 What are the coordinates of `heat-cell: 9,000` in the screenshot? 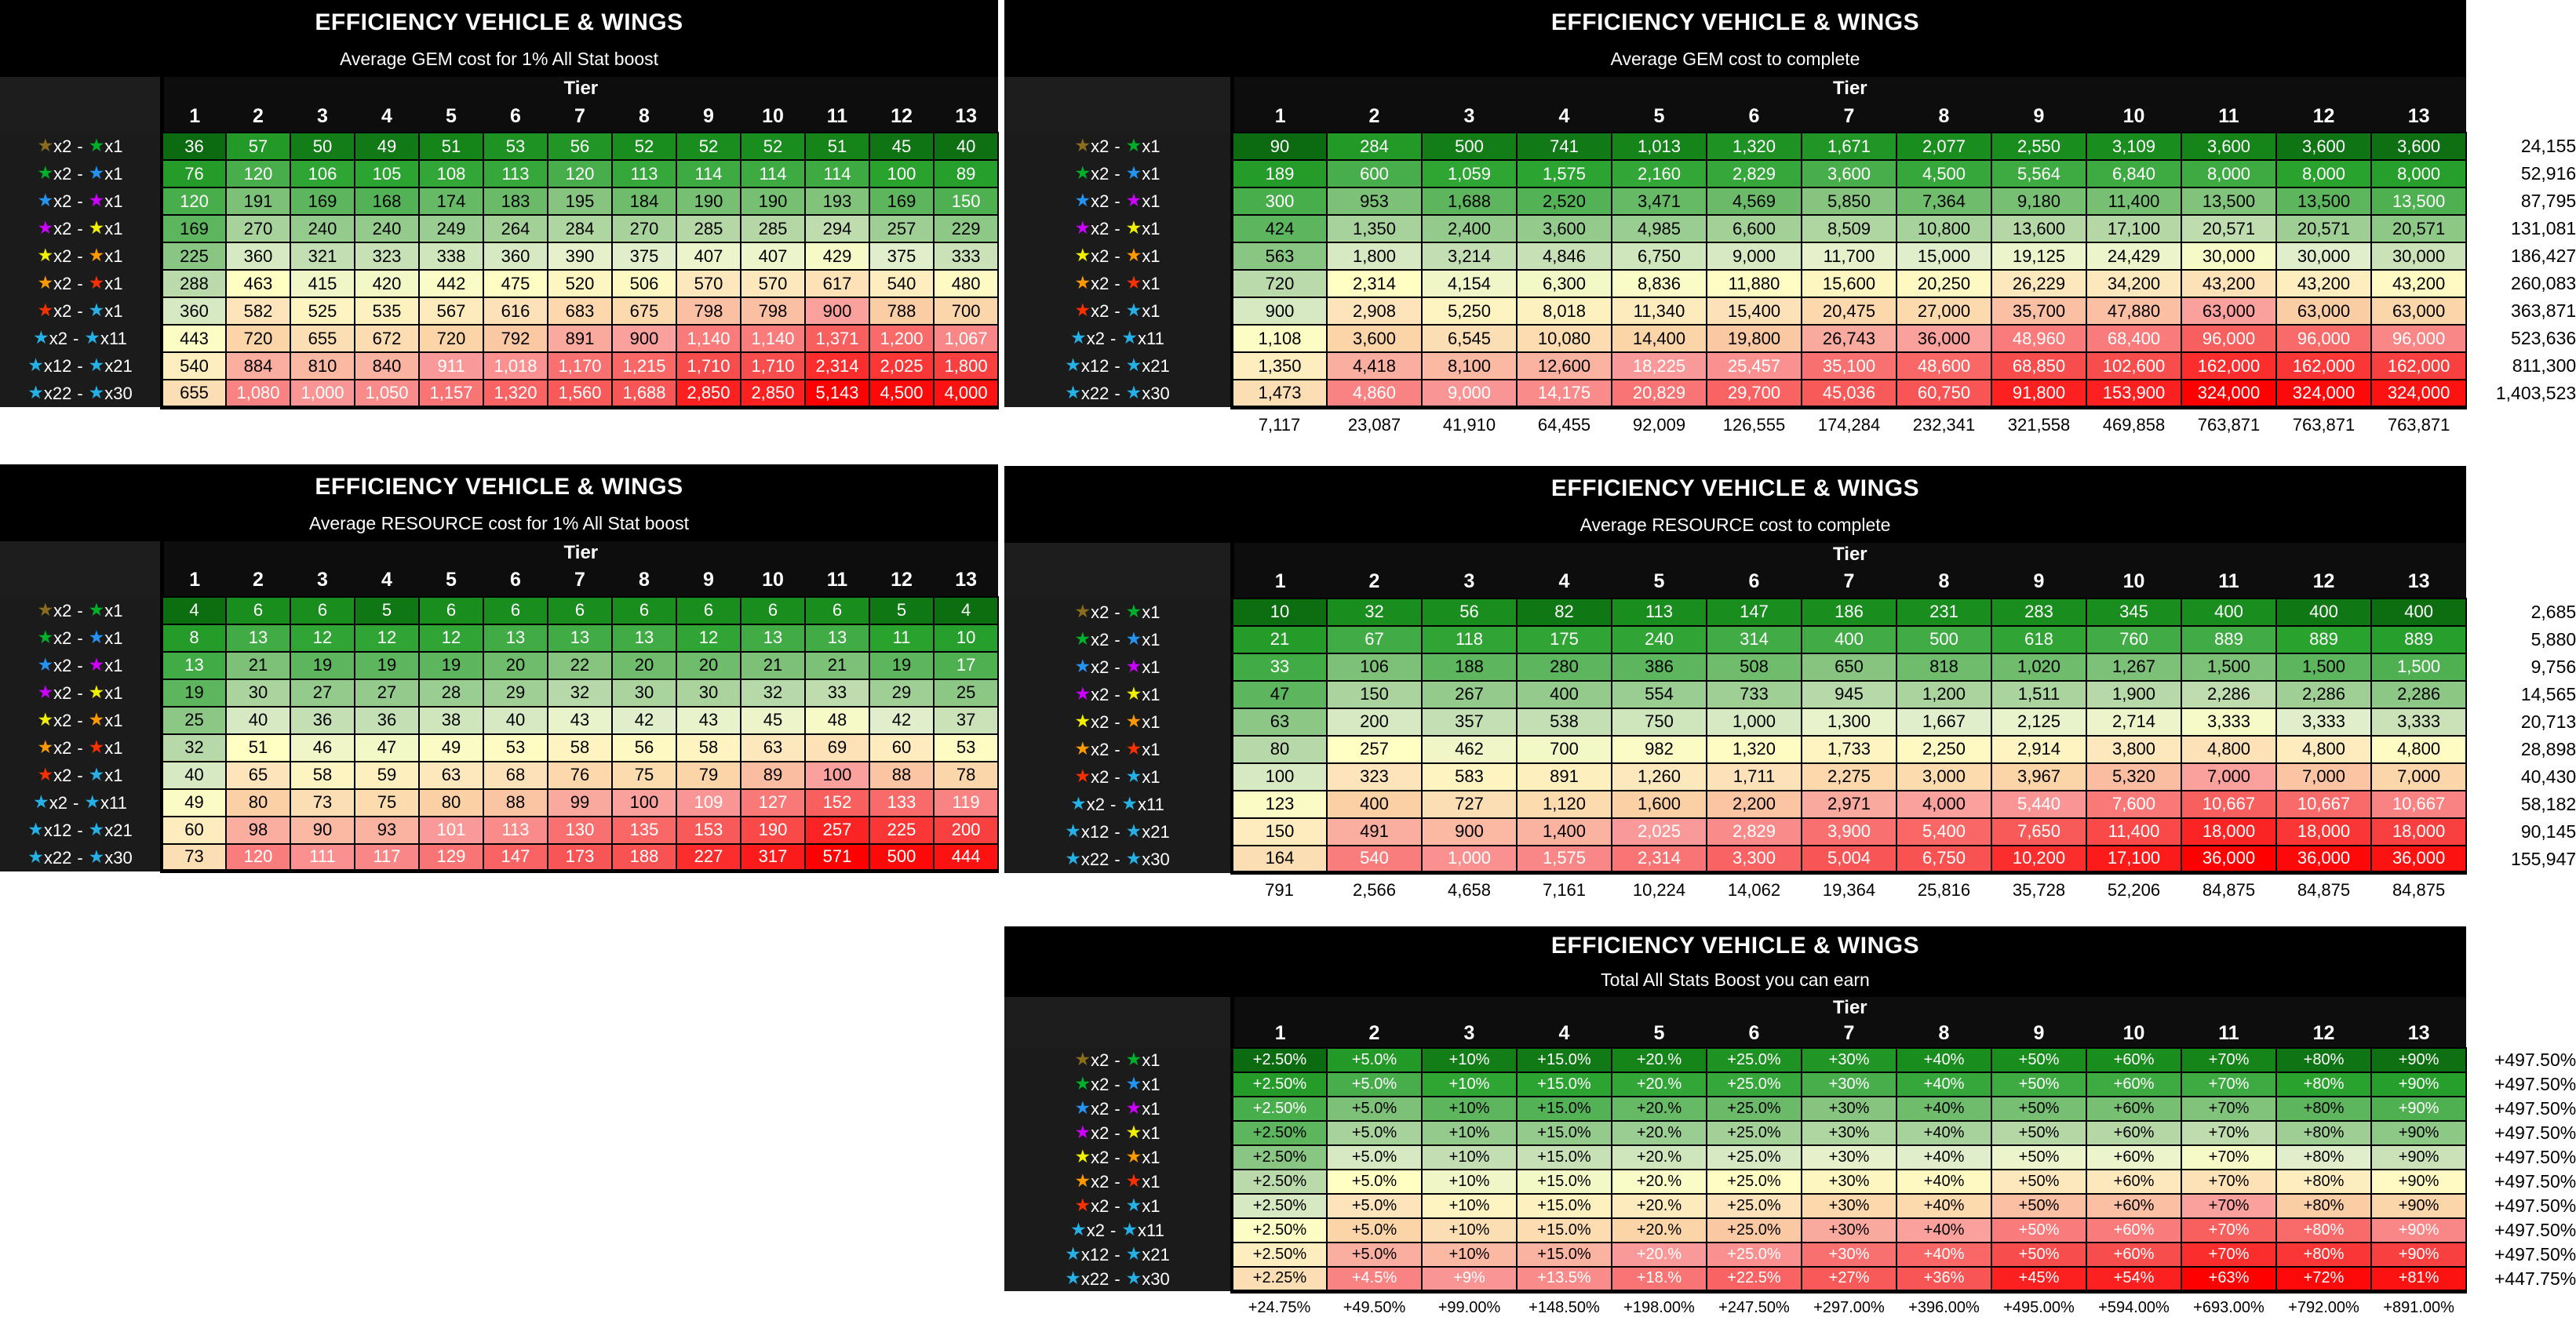 It's located at (1754, 256).